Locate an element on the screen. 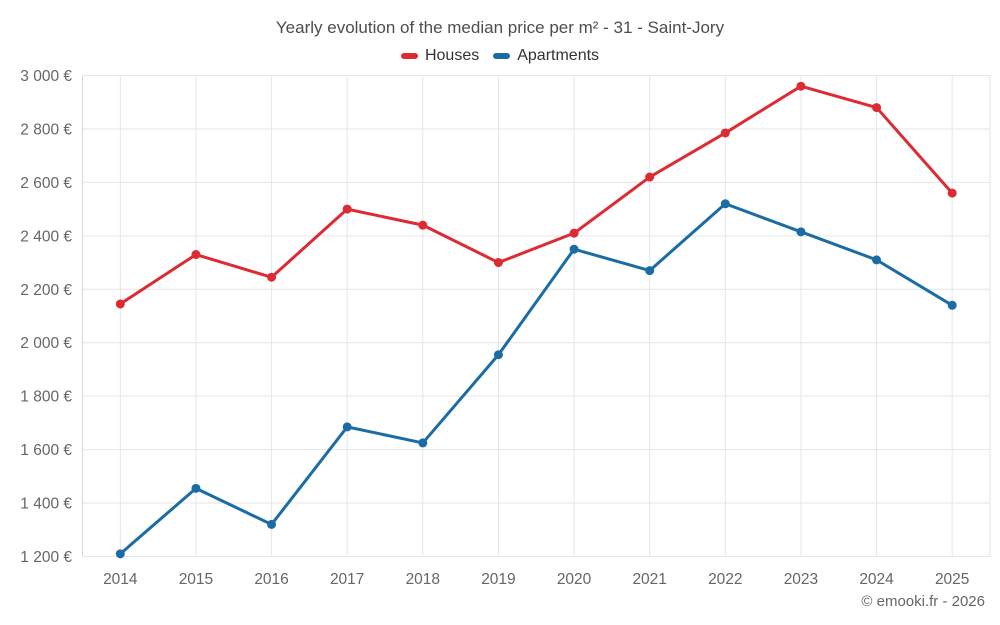 Image resolution: width=1000 pixels, height=625 pixels. x-axis-label: 2022 is located at coordinates (725, 579).